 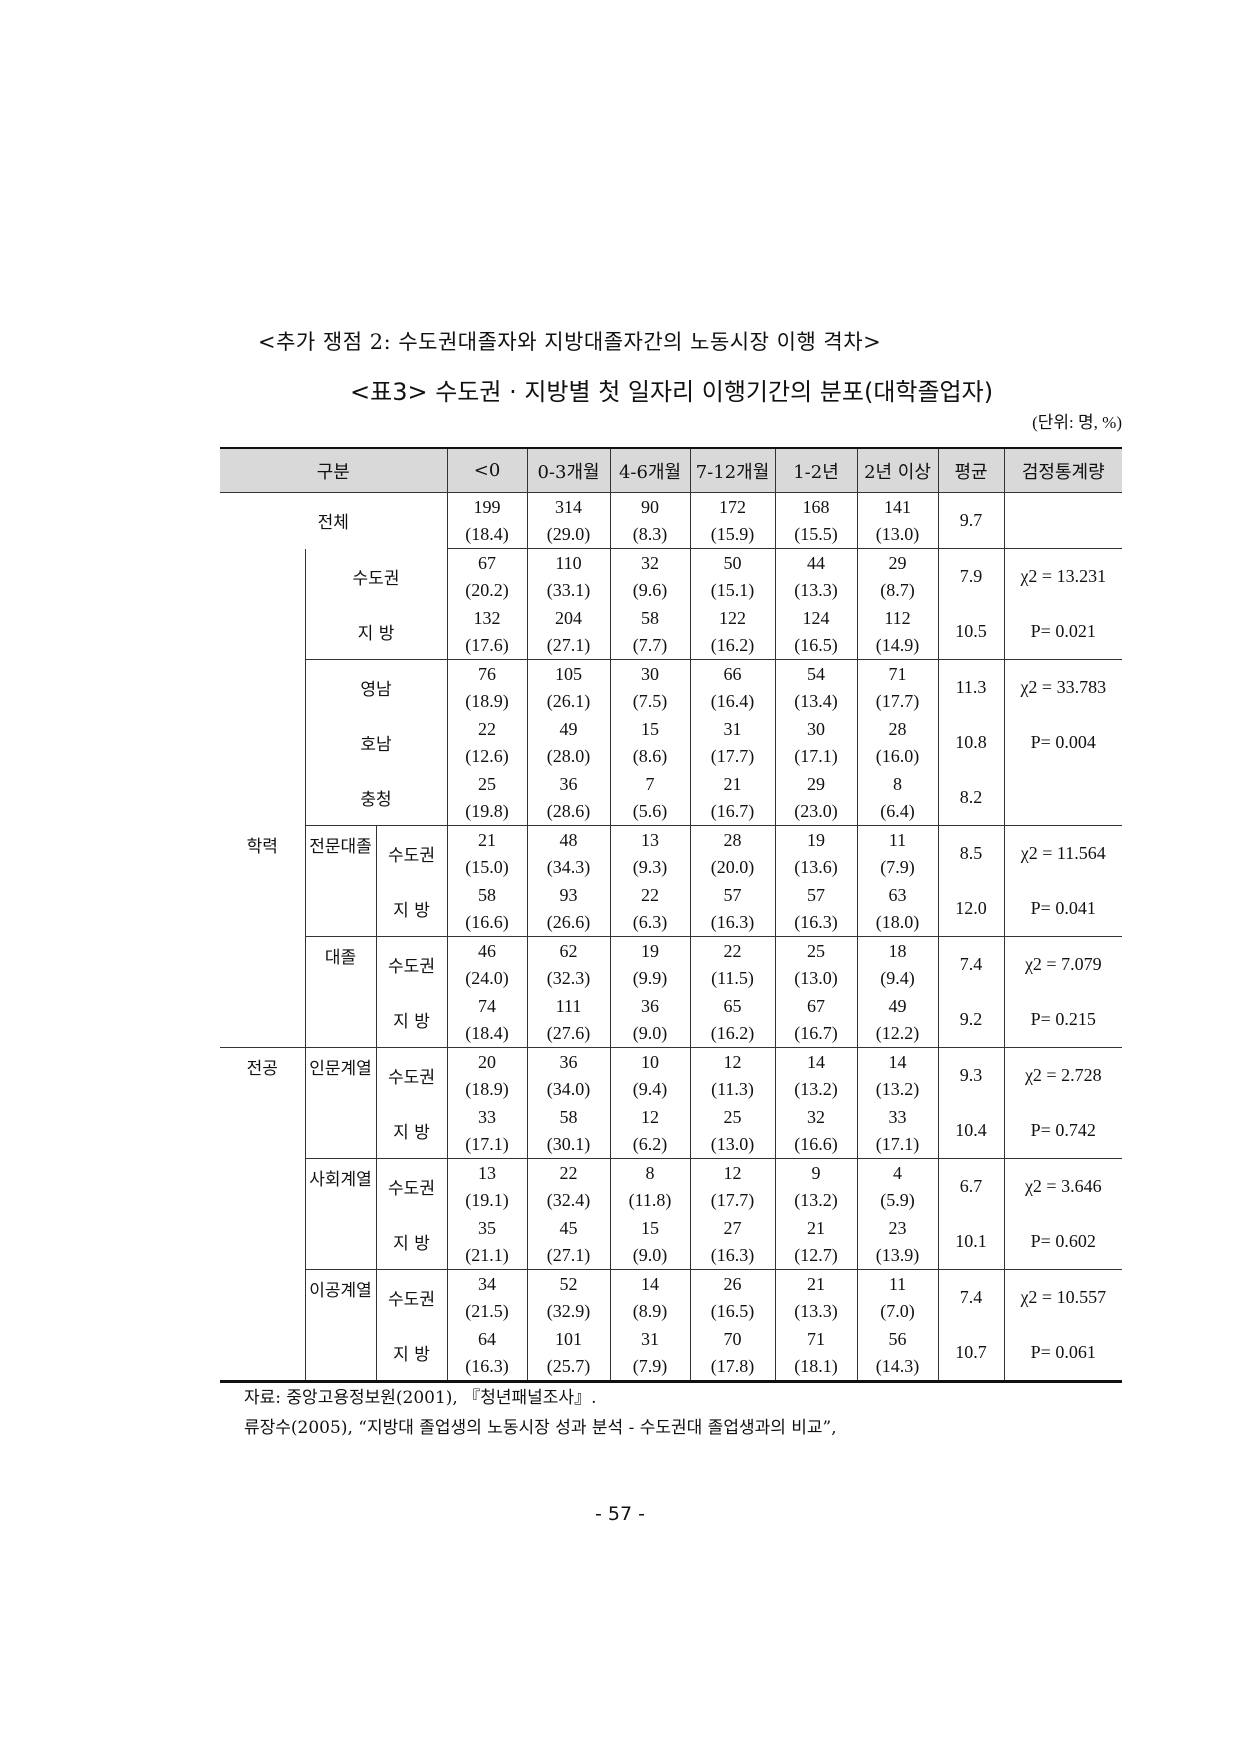 I want to click on value-cell: 21 (13.3), so click(x=816, y=1297).